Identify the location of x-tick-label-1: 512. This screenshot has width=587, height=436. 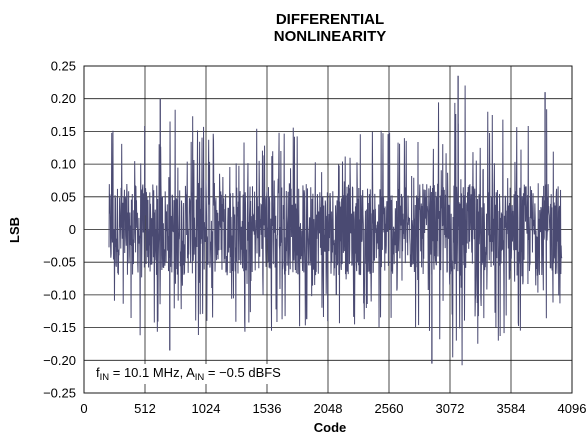
(145, 408).